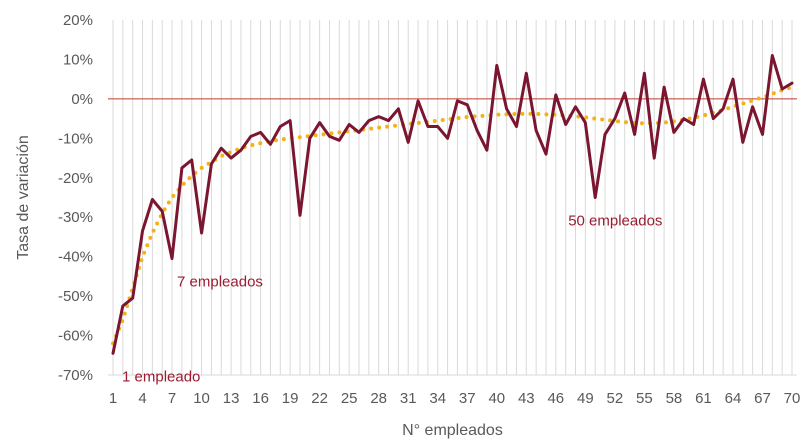 The height and width of the screenshot is (448, 805). Describe the element at coordinates (467, 398) in the screenshot. I see `x-tick-label: 37` at that location.